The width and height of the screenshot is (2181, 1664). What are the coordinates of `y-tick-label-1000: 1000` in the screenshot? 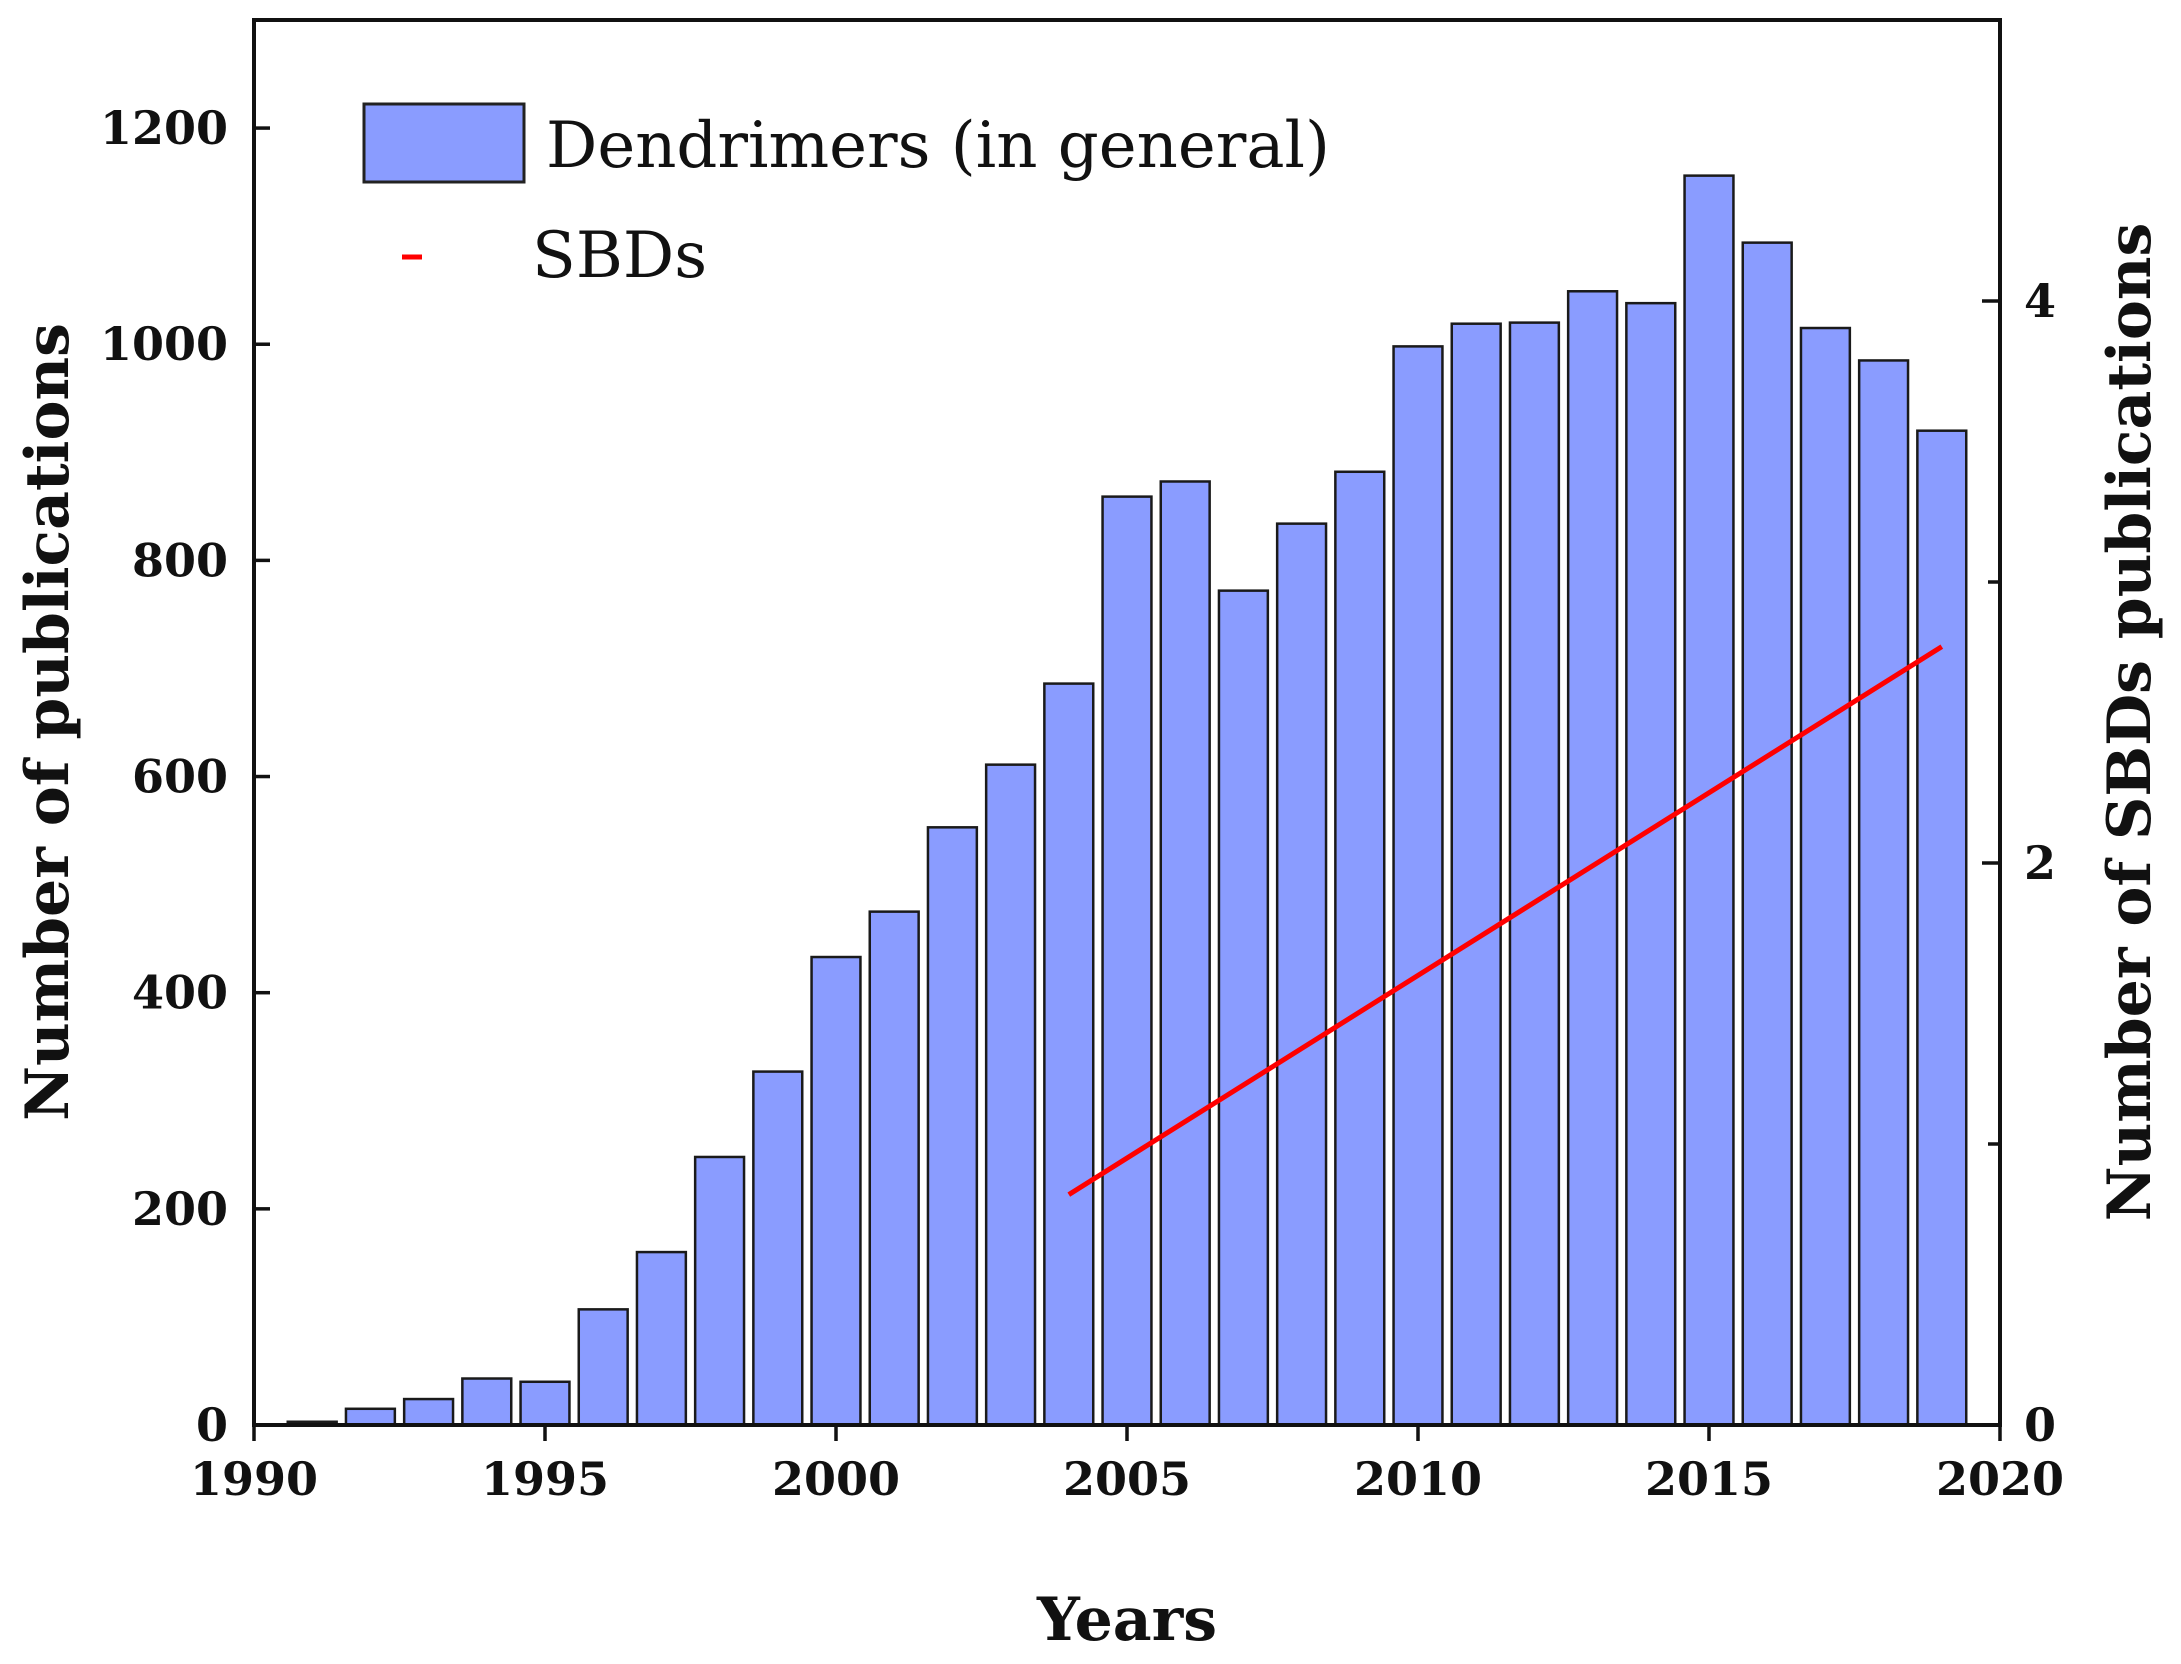 It's located at (164, 344).